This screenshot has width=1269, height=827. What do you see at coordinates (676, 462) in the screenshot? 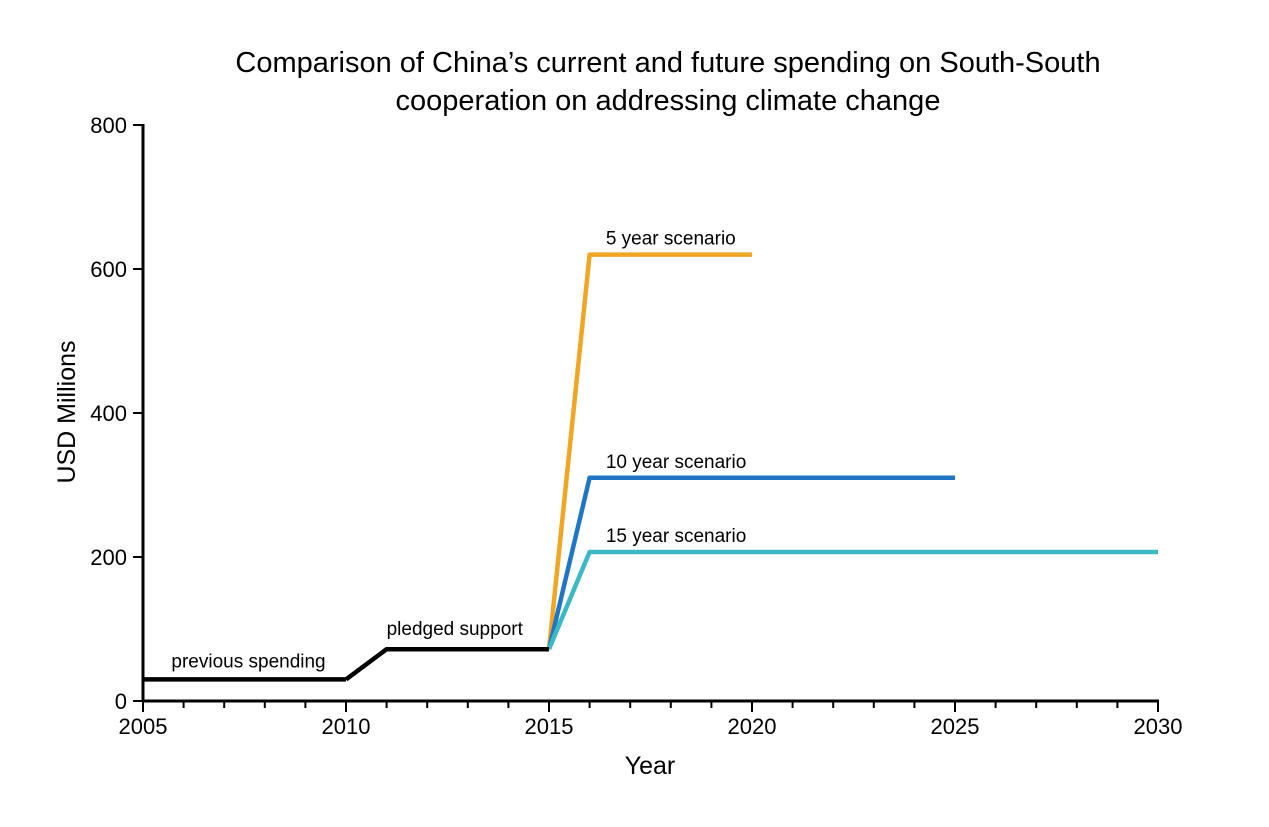
I see `series-annotation-3: 10 year scenario` at bounding box center [676, 462].